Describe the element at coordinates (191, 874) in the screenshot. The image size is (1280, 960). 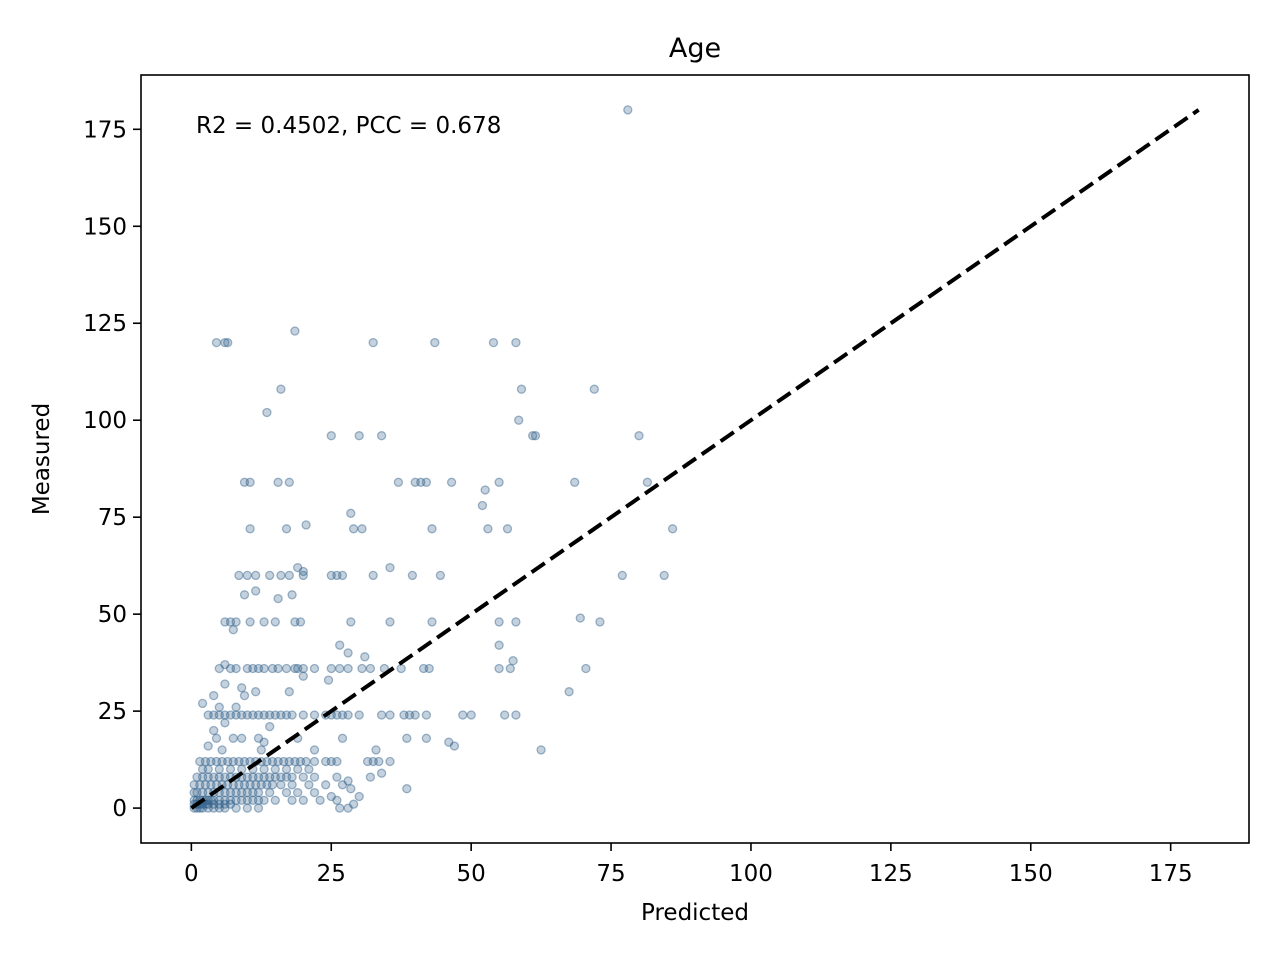
I see `x-tick-label: 0` at that location.